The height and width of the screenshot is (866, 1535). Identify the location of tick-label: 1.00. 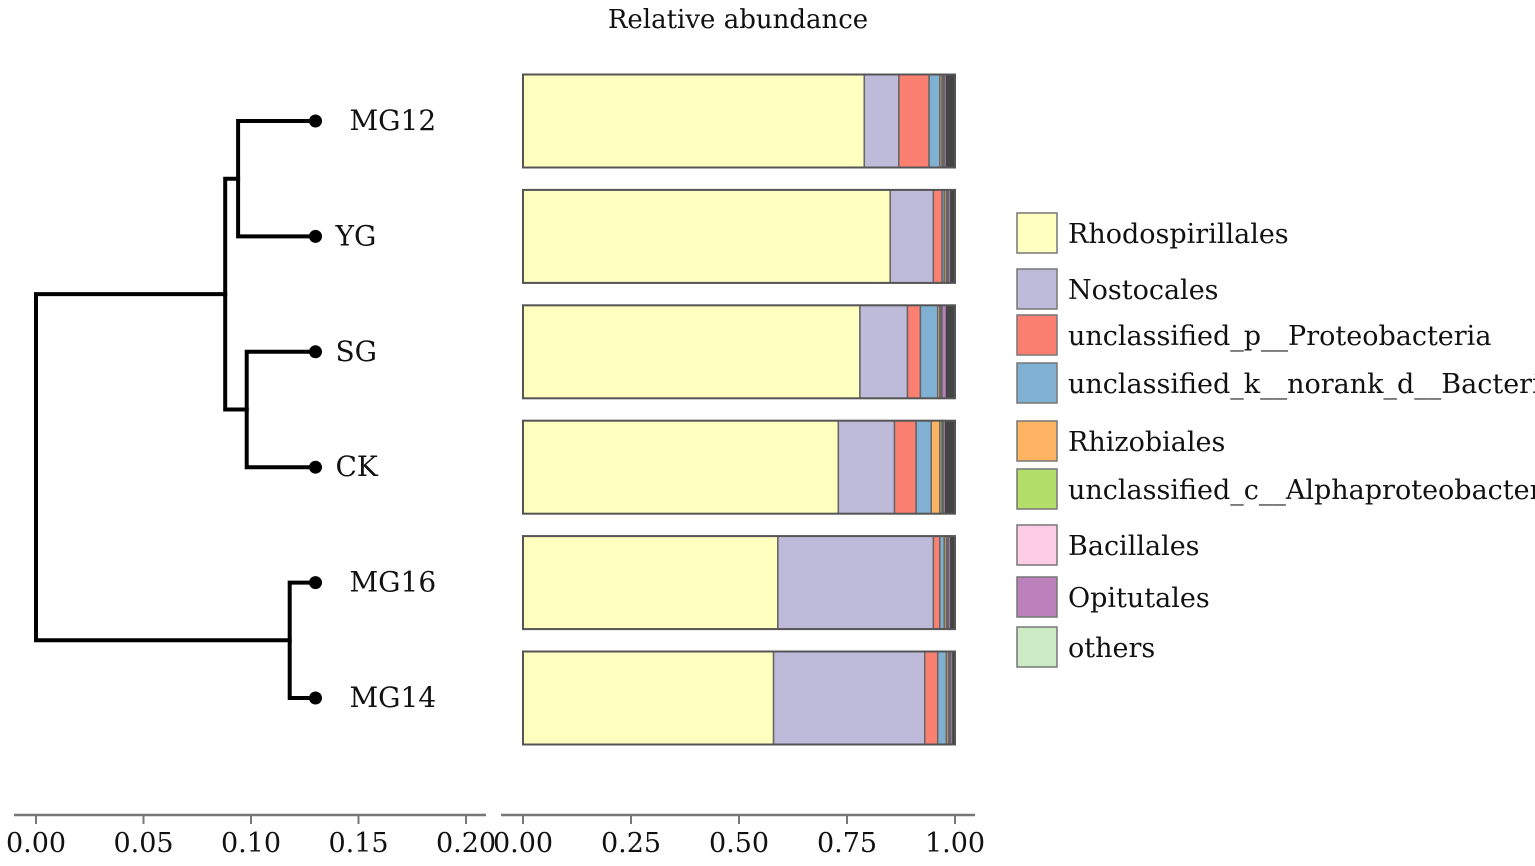
(955, 843).